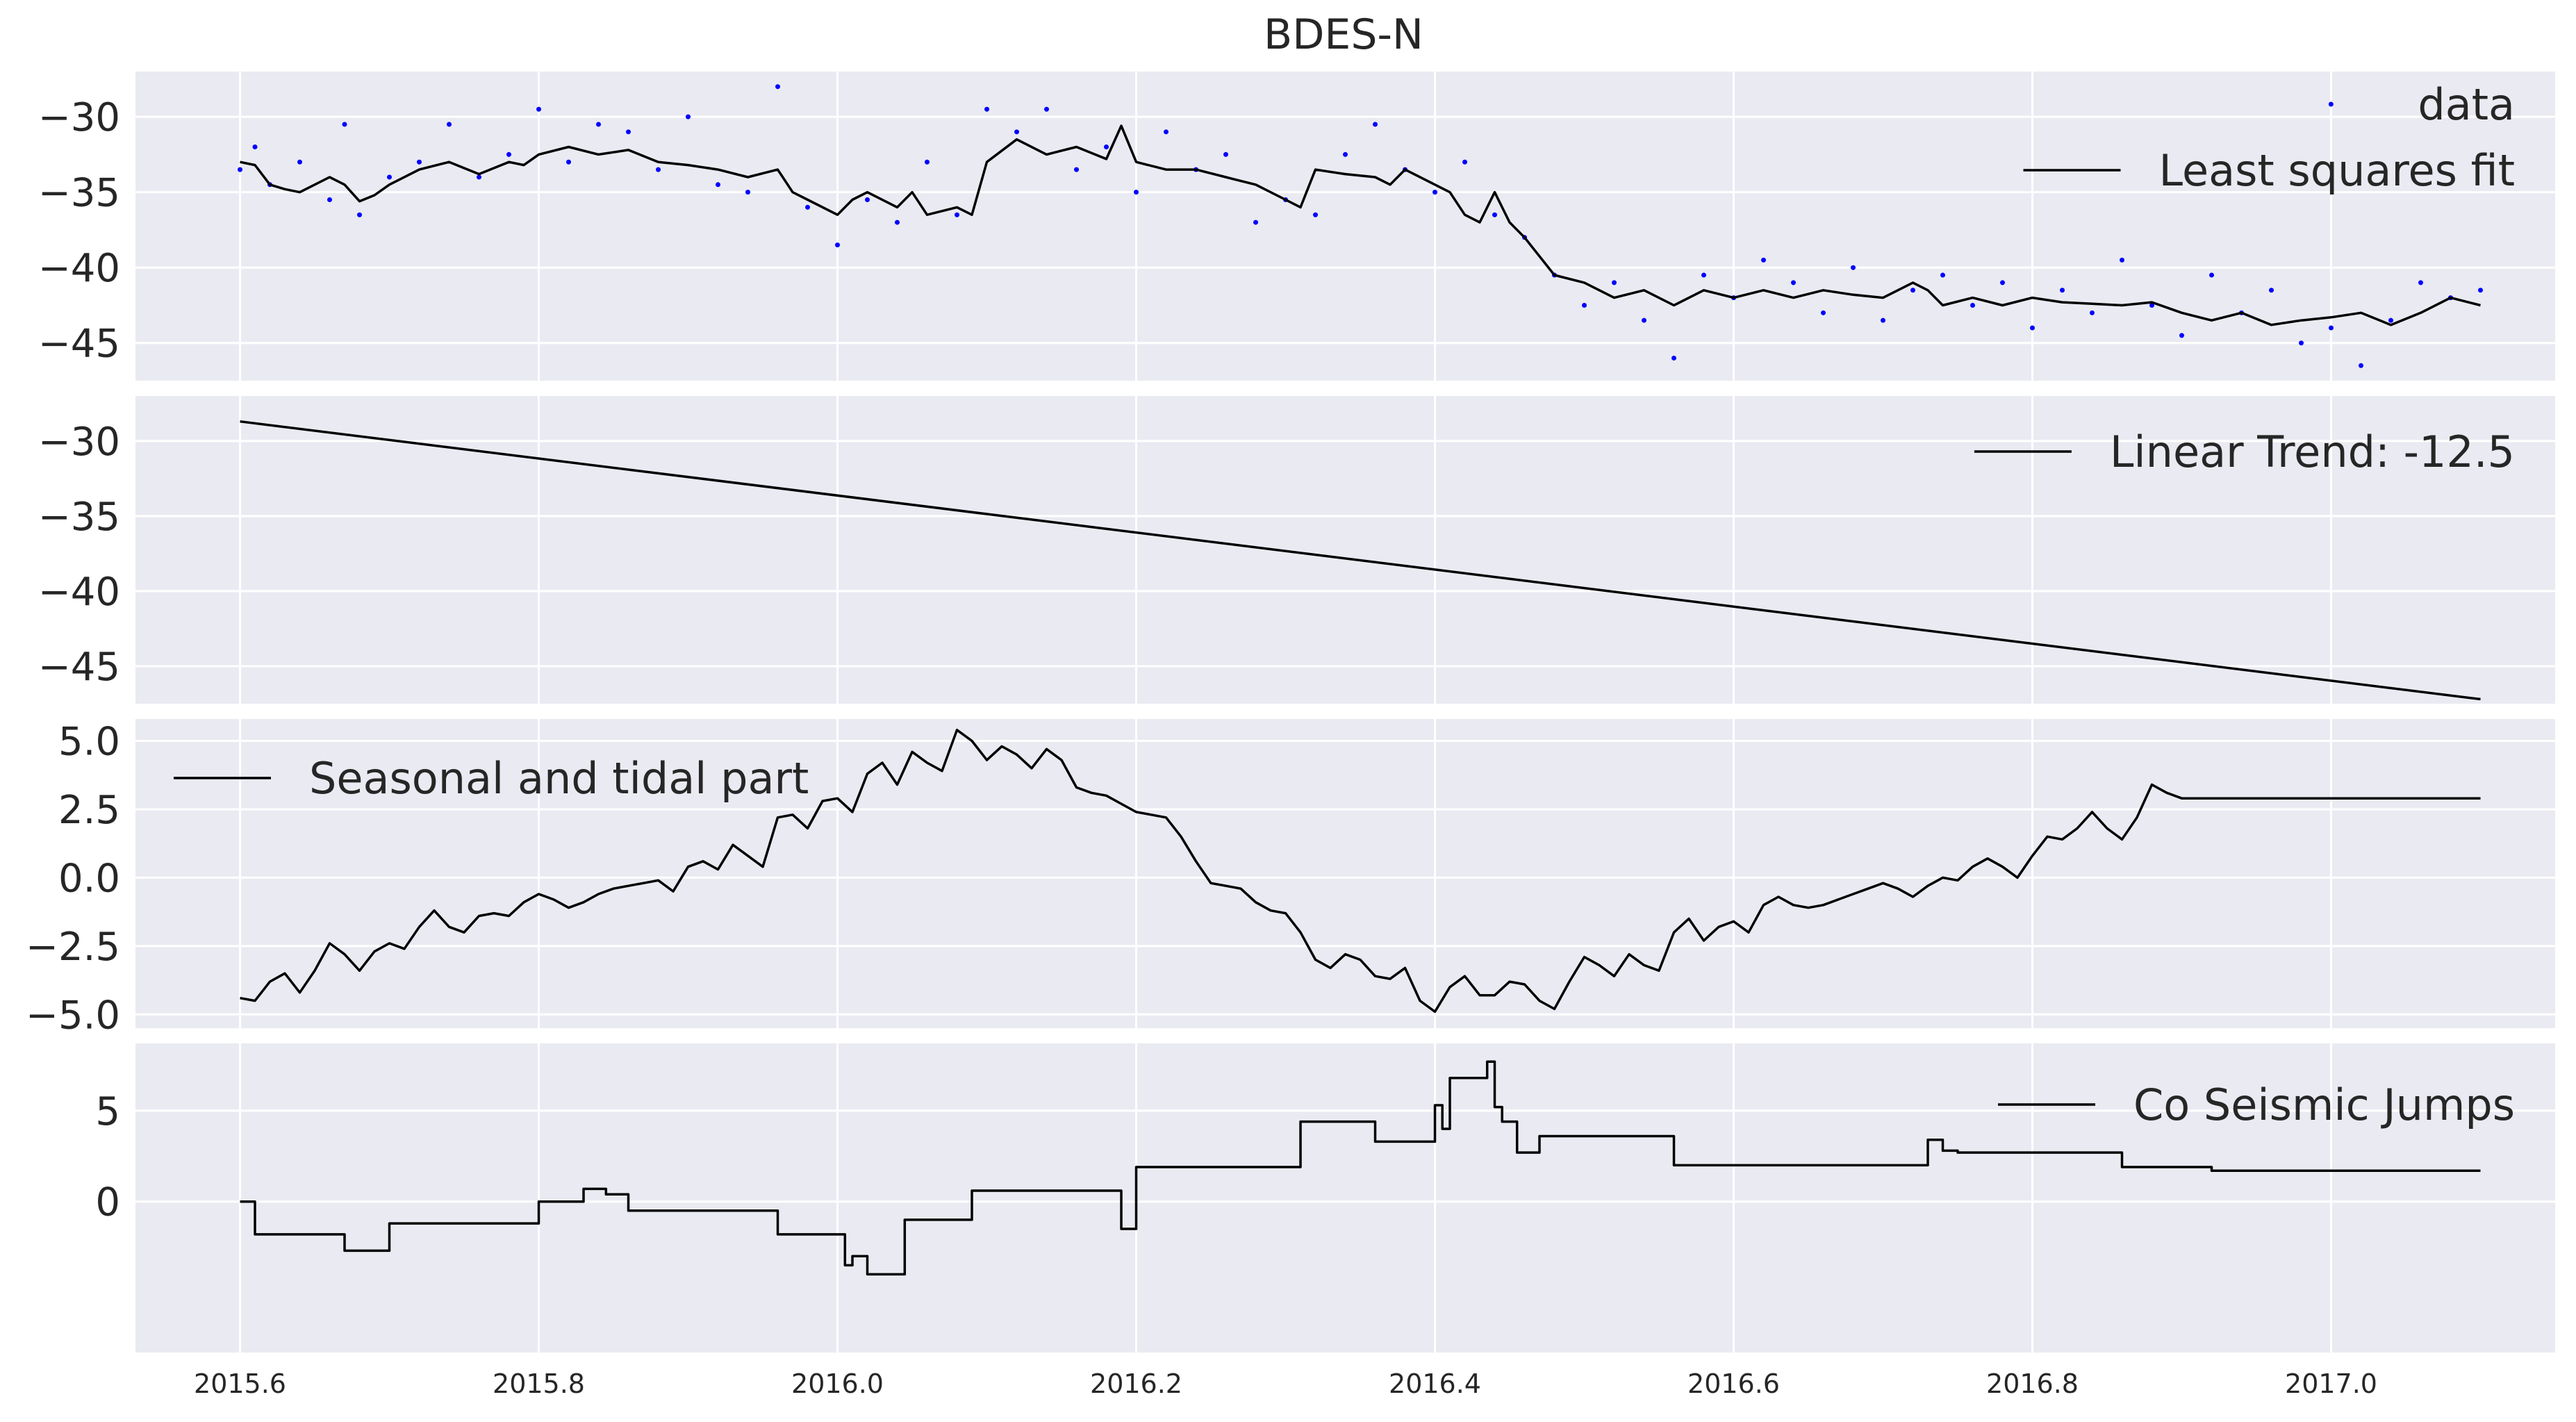  What do you see at coordinates (838, 1384) in the screenshot?
I see `x-tick-label: 2016.0` at bounding box center [838, 1384].